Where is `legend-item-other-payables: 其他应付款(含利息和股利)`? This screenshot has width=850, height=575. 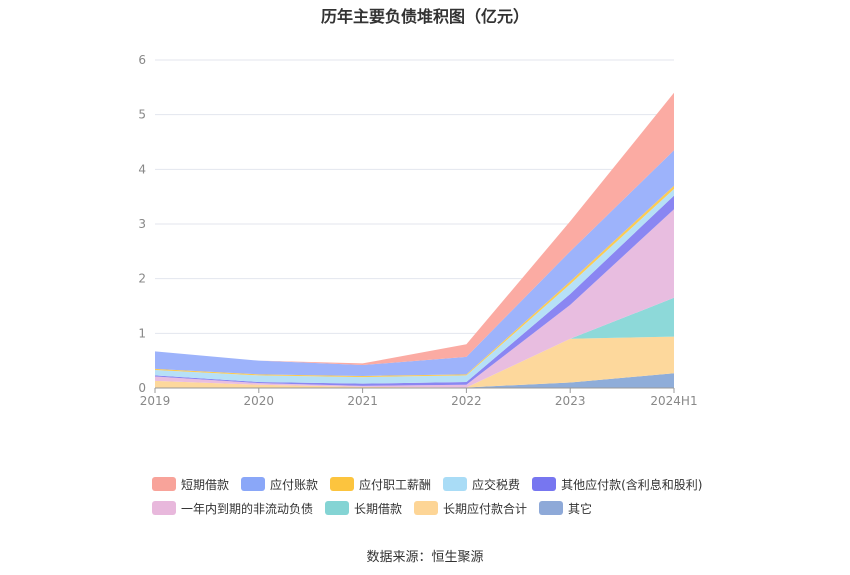 legend-item-other-payables: 其他应付款(含利息和股利) is located at coordinates (617, 484).